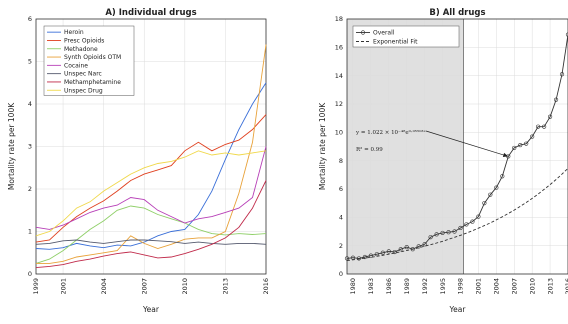 The image size is (568, 324). I want to click on legend-label-overall: Overall, so click(384, 33).